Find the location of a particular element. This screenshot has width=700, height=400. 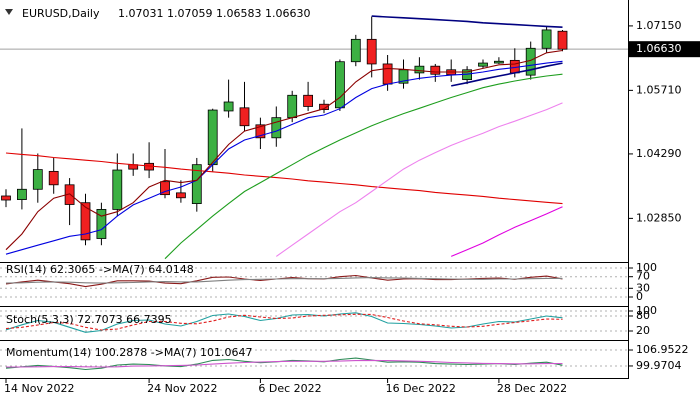

x-tick-label: 14 Nov 2022 is located at coordinates (39, 388).